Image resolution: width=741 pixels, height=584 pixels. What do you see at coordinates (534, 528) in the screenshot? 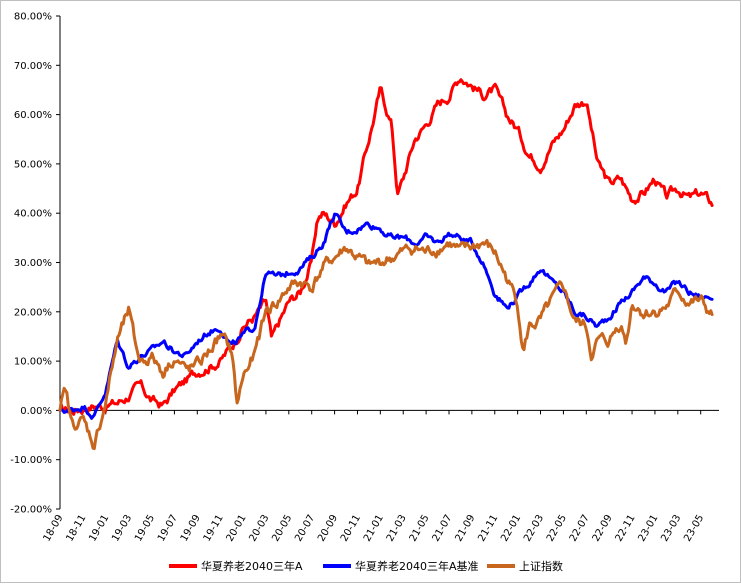
I see `x-tick-label: 22-03` at bounding box center [534, 528].